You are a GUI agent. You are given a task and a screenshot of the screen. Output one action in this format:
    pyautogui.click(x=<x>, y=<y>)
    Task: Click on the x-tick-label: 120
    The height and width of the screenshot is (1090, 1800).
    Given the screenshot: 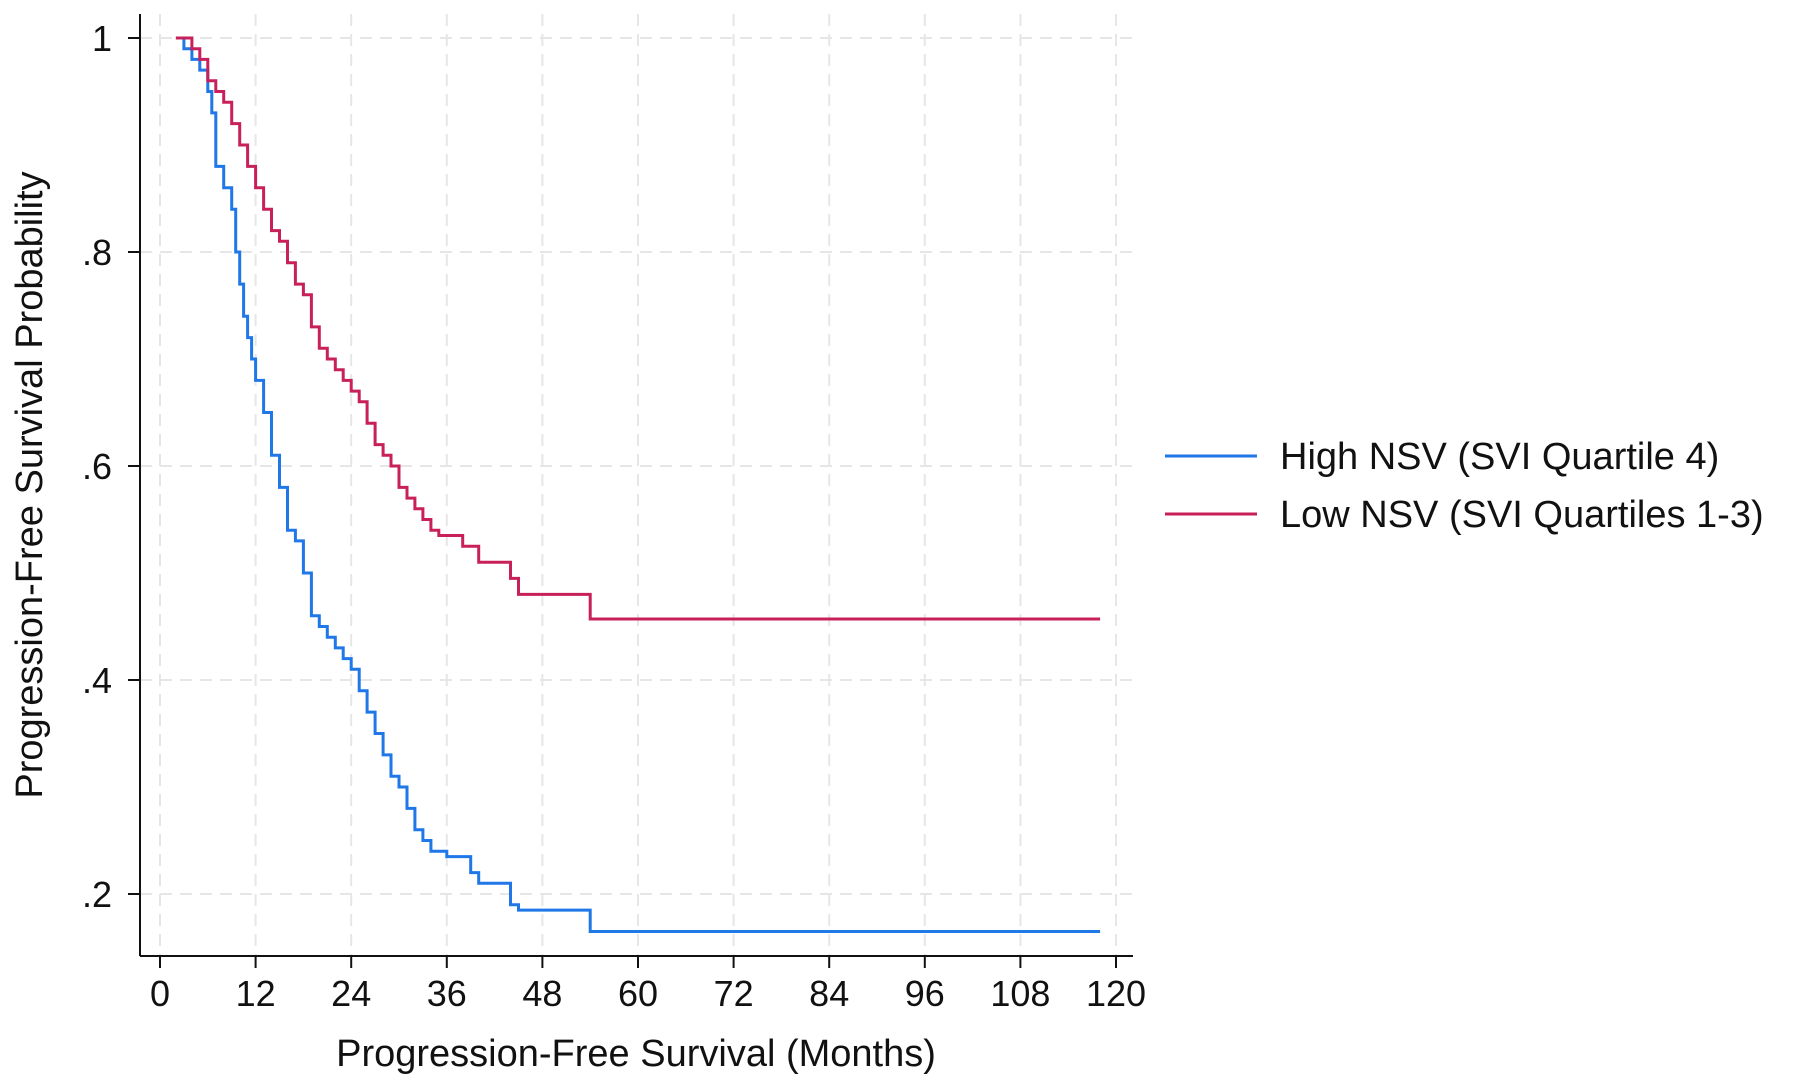 What is the action you would take?
    pyautogui.click(x=1116, y=993)
    